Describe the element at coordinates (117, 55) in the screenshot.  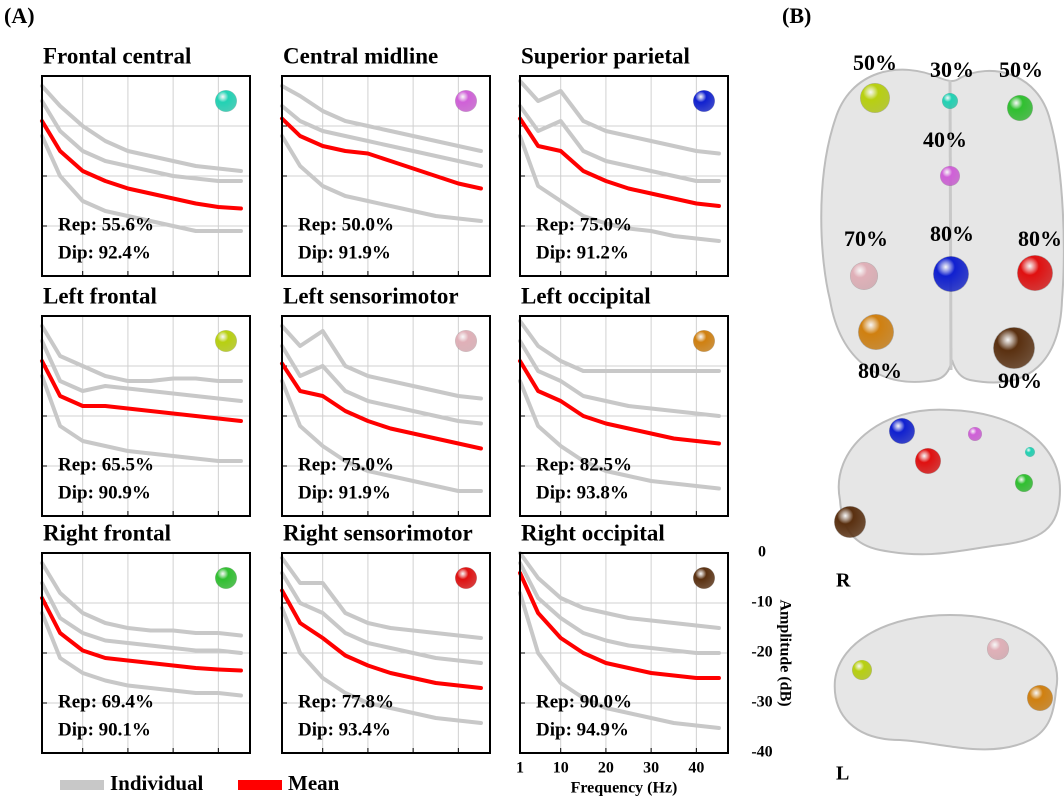
I see `chart-title: Frontal central` at that location.